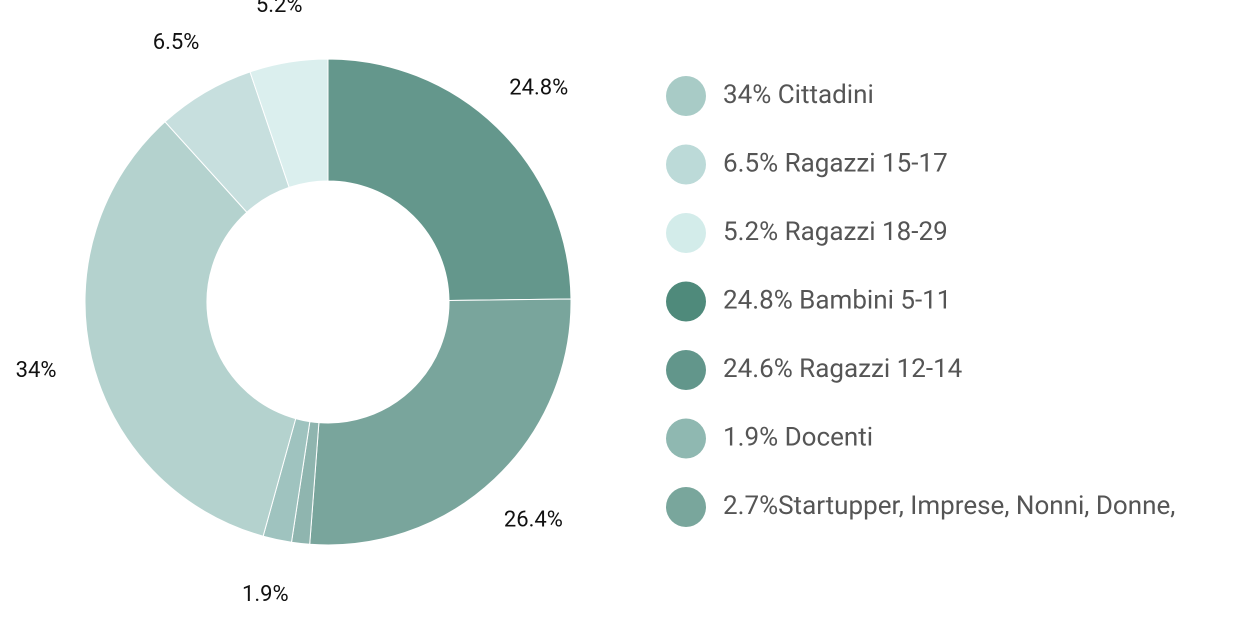 The height and width of the screenshot is (626, 1250). What do you see at coordinates (279, 9) in the screenshot?
I see `slice-label: 5.2%` at bounding box center [279, 9].